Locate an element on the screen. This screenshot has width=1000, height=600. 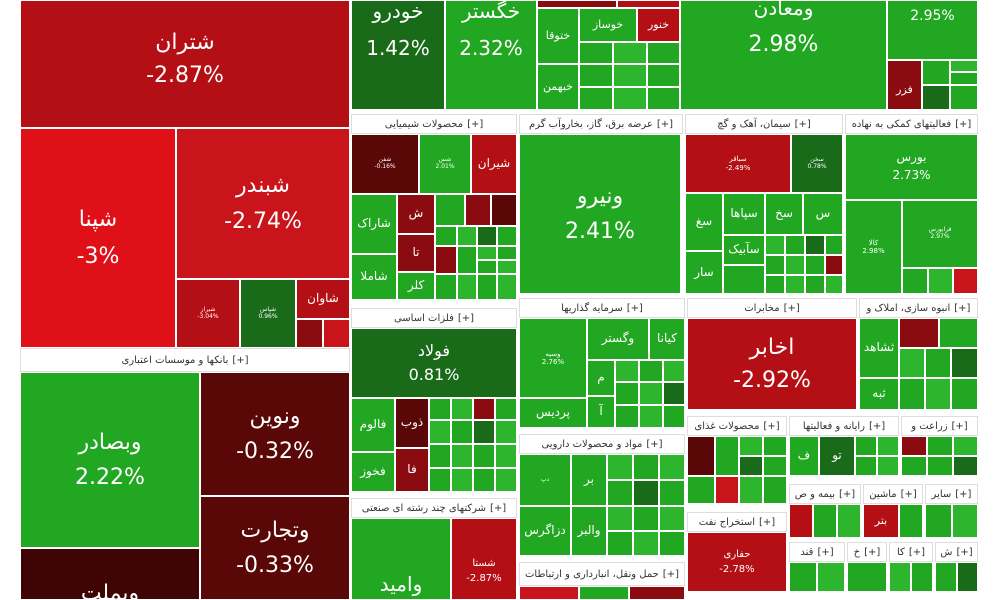
tile-foolad: فولاد 0.81% is located at coordinates (434, 363).